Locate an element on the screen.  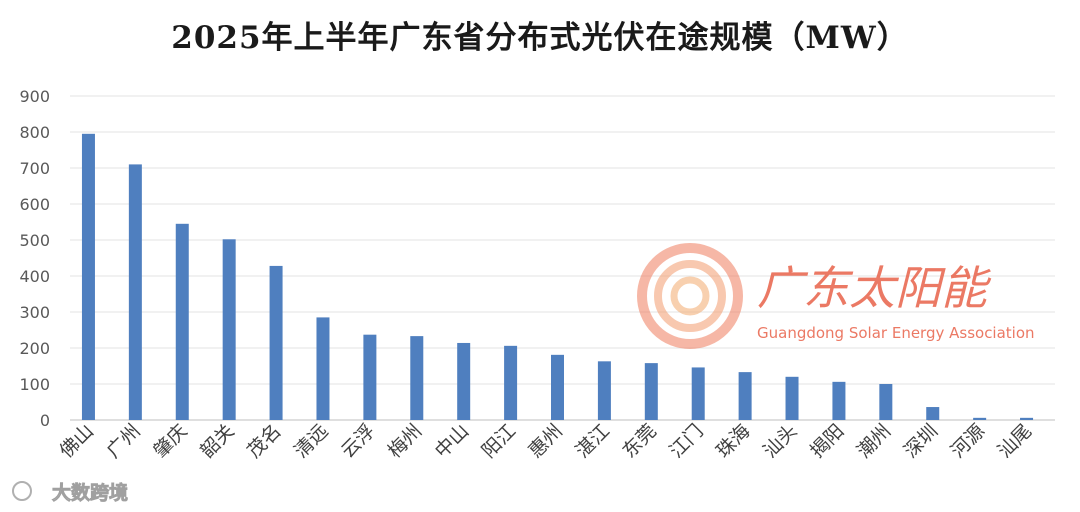
y-tick-label: 600 is located at coordinates (34, 204).